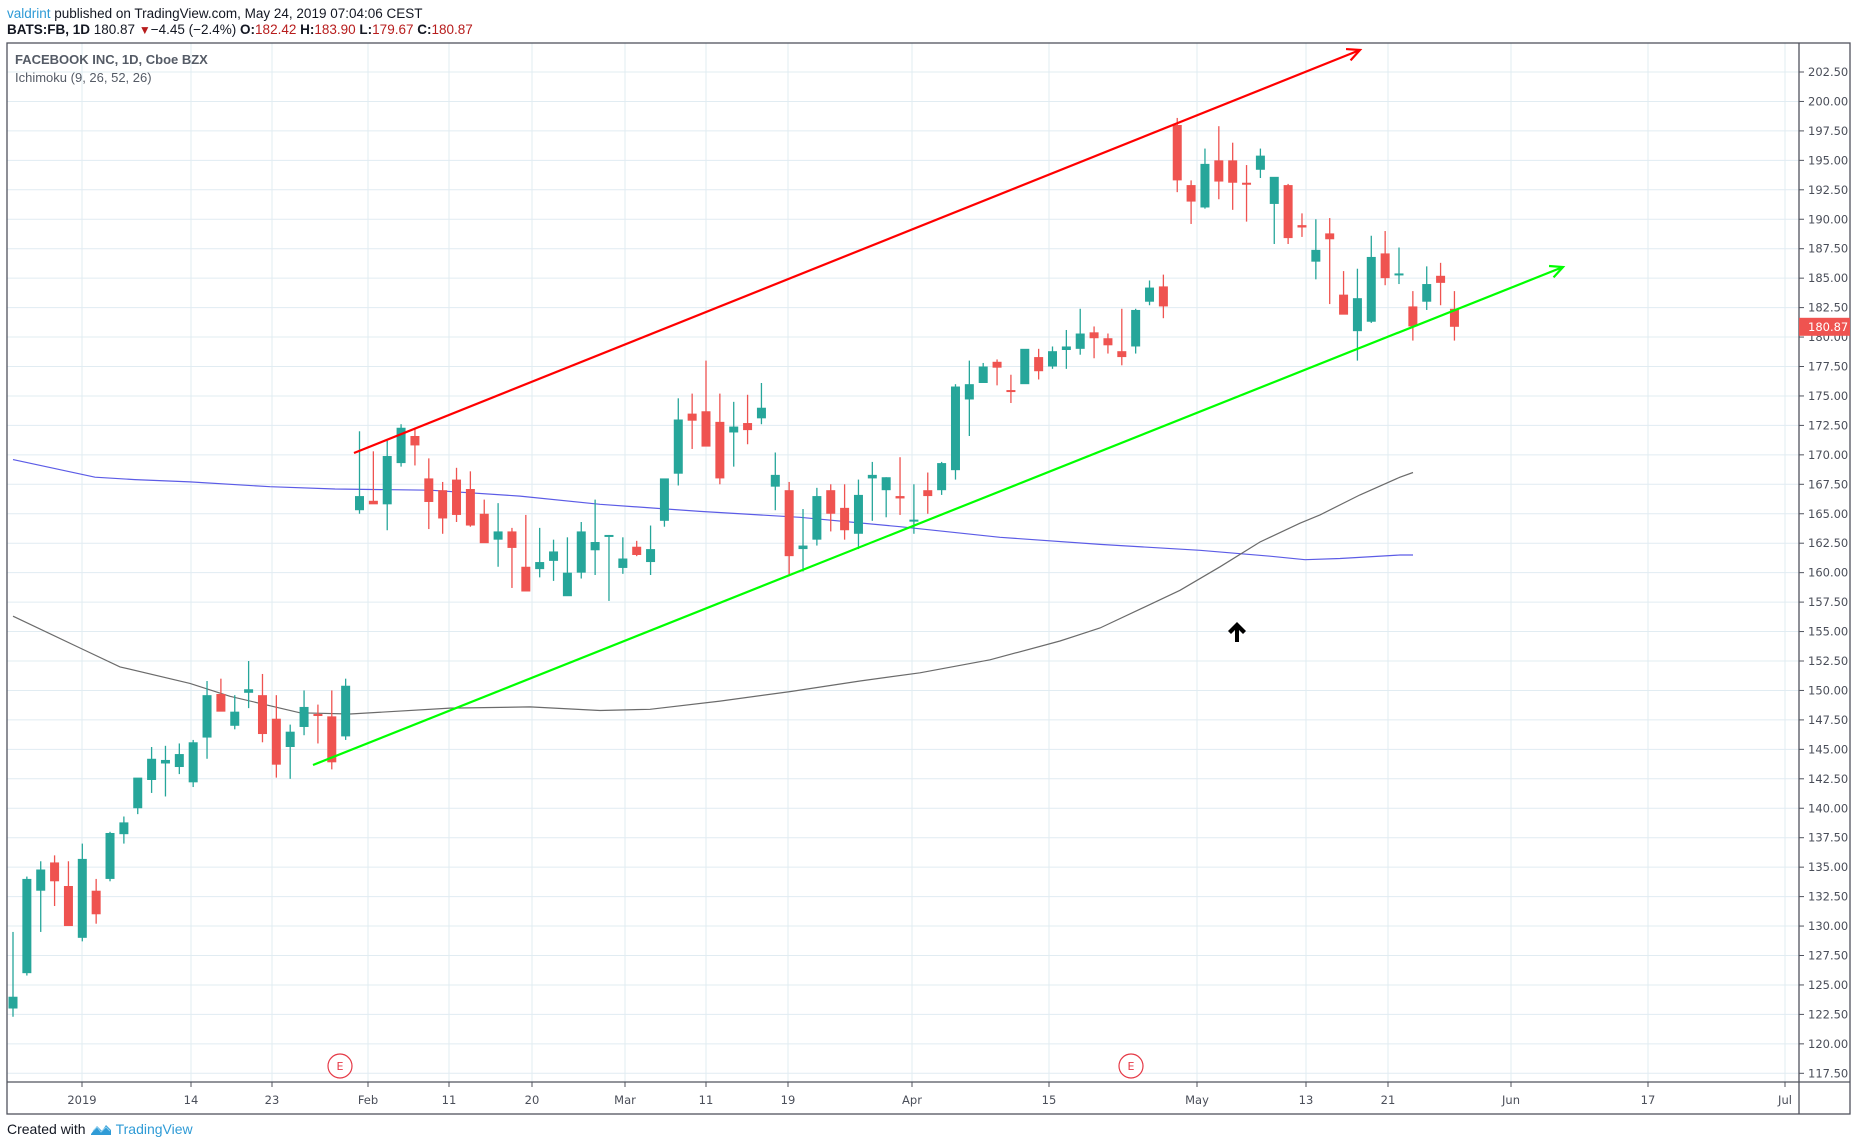 The image size is (1857, 1145). I want to click on up-arrow-marker, so click(1237, 632).